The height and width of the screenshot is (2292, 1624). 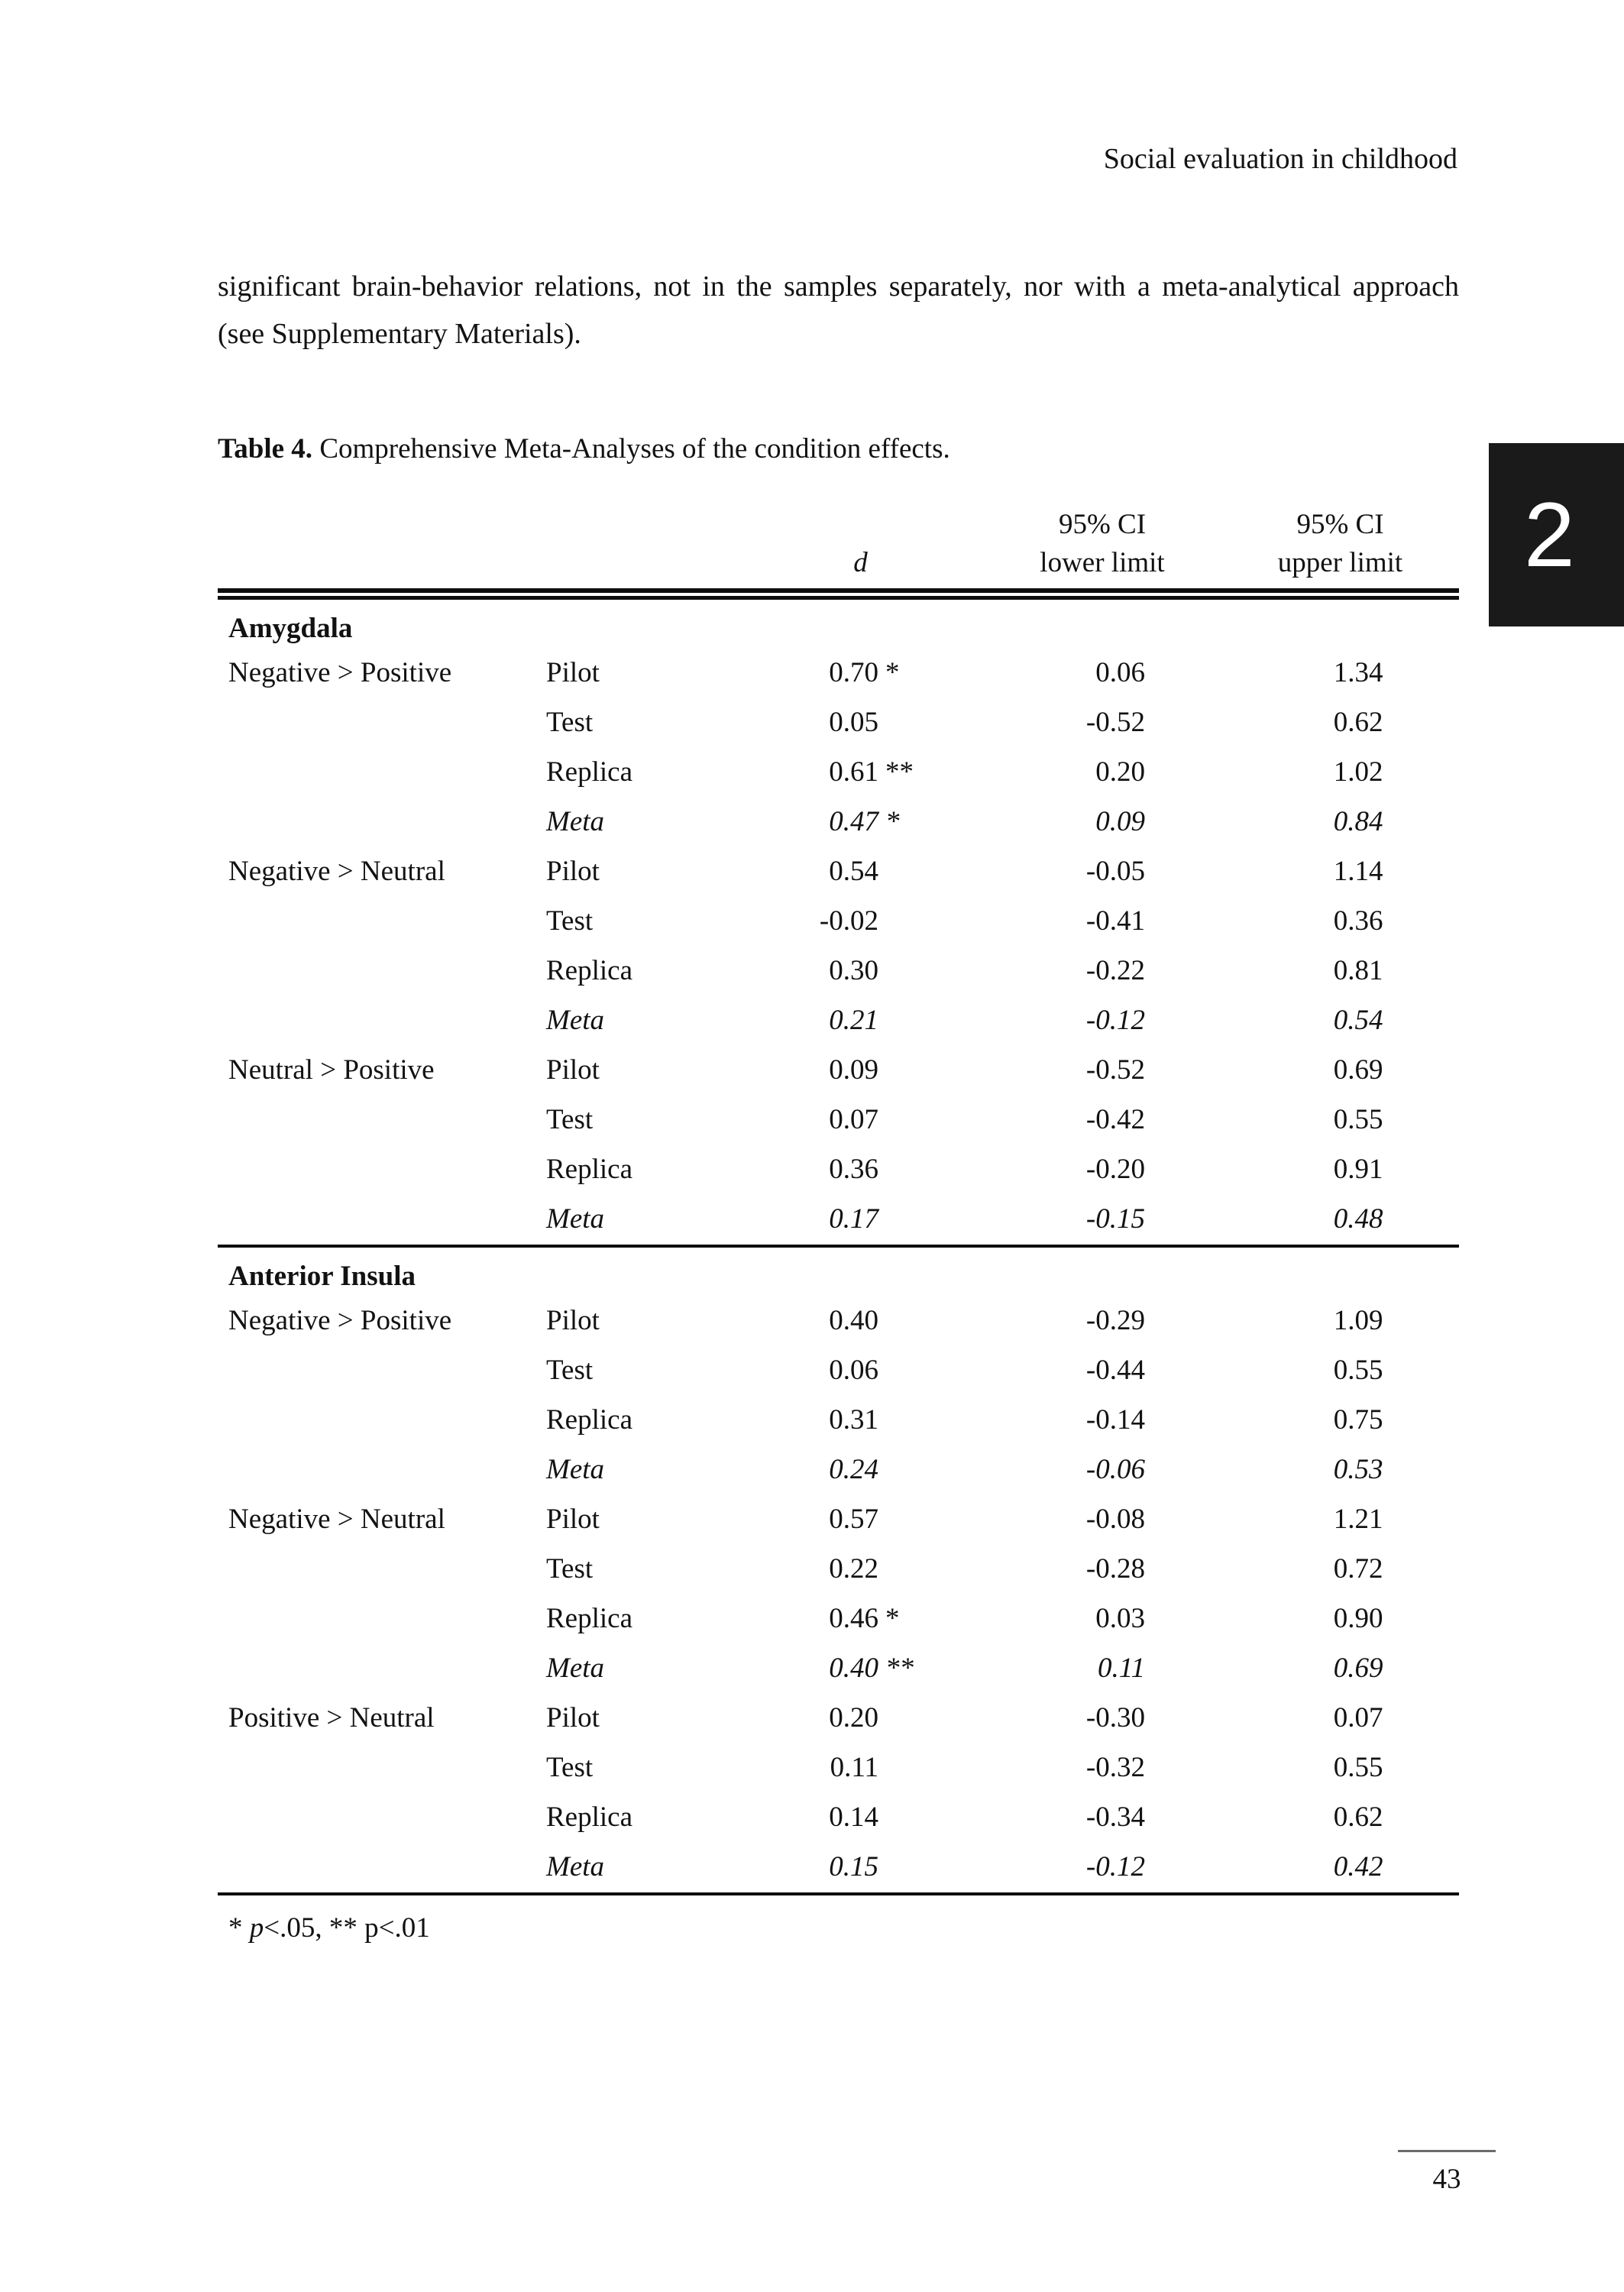 I want to click on d-value-cell: 0.46 *, so click(x=860, y=1619).